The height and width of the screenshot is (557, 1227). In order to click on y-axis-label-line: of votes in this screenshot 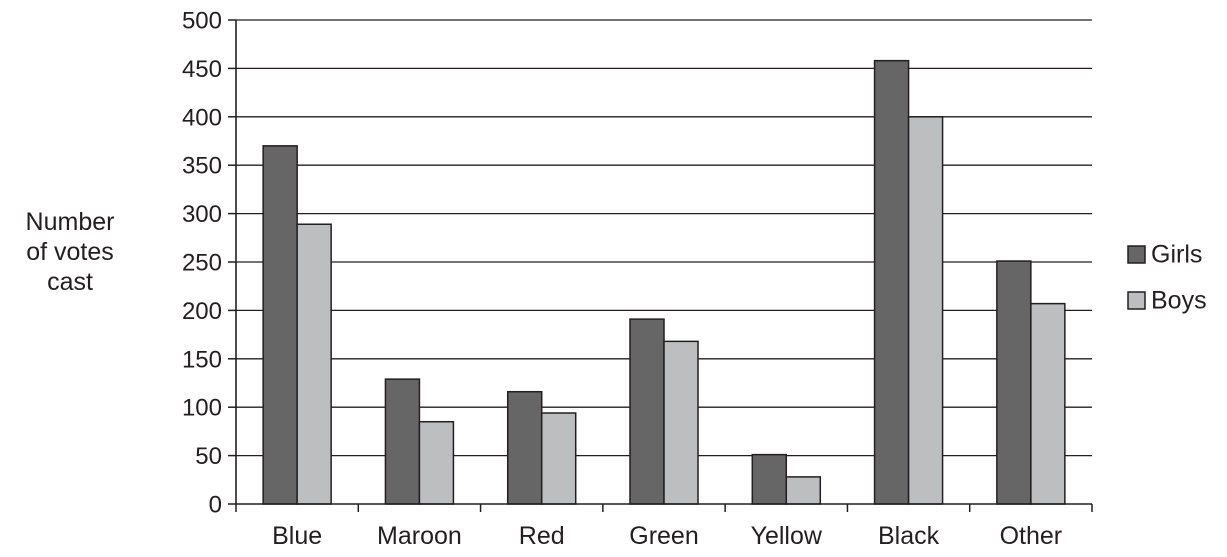, I will do `click(70, 252)`.